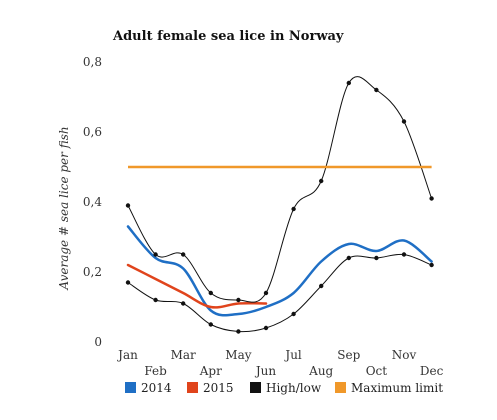  Describe the element at coordinates (92, 272) in the screenshot. I see `y-tick-label: 0,2` at that location.